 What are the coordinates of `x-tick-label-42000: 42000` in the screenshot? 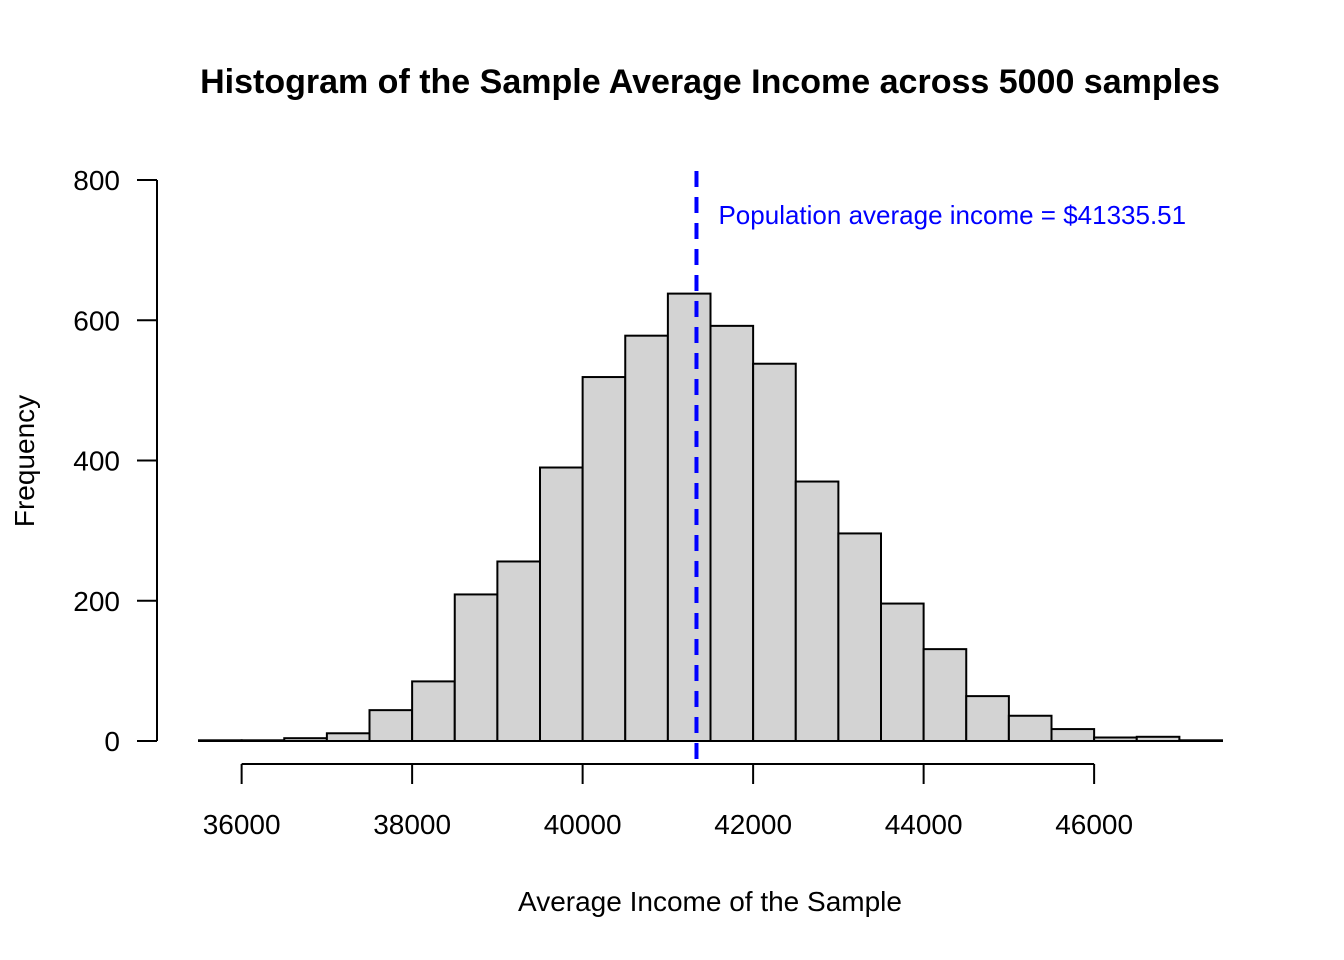 It's located at (753, 824).